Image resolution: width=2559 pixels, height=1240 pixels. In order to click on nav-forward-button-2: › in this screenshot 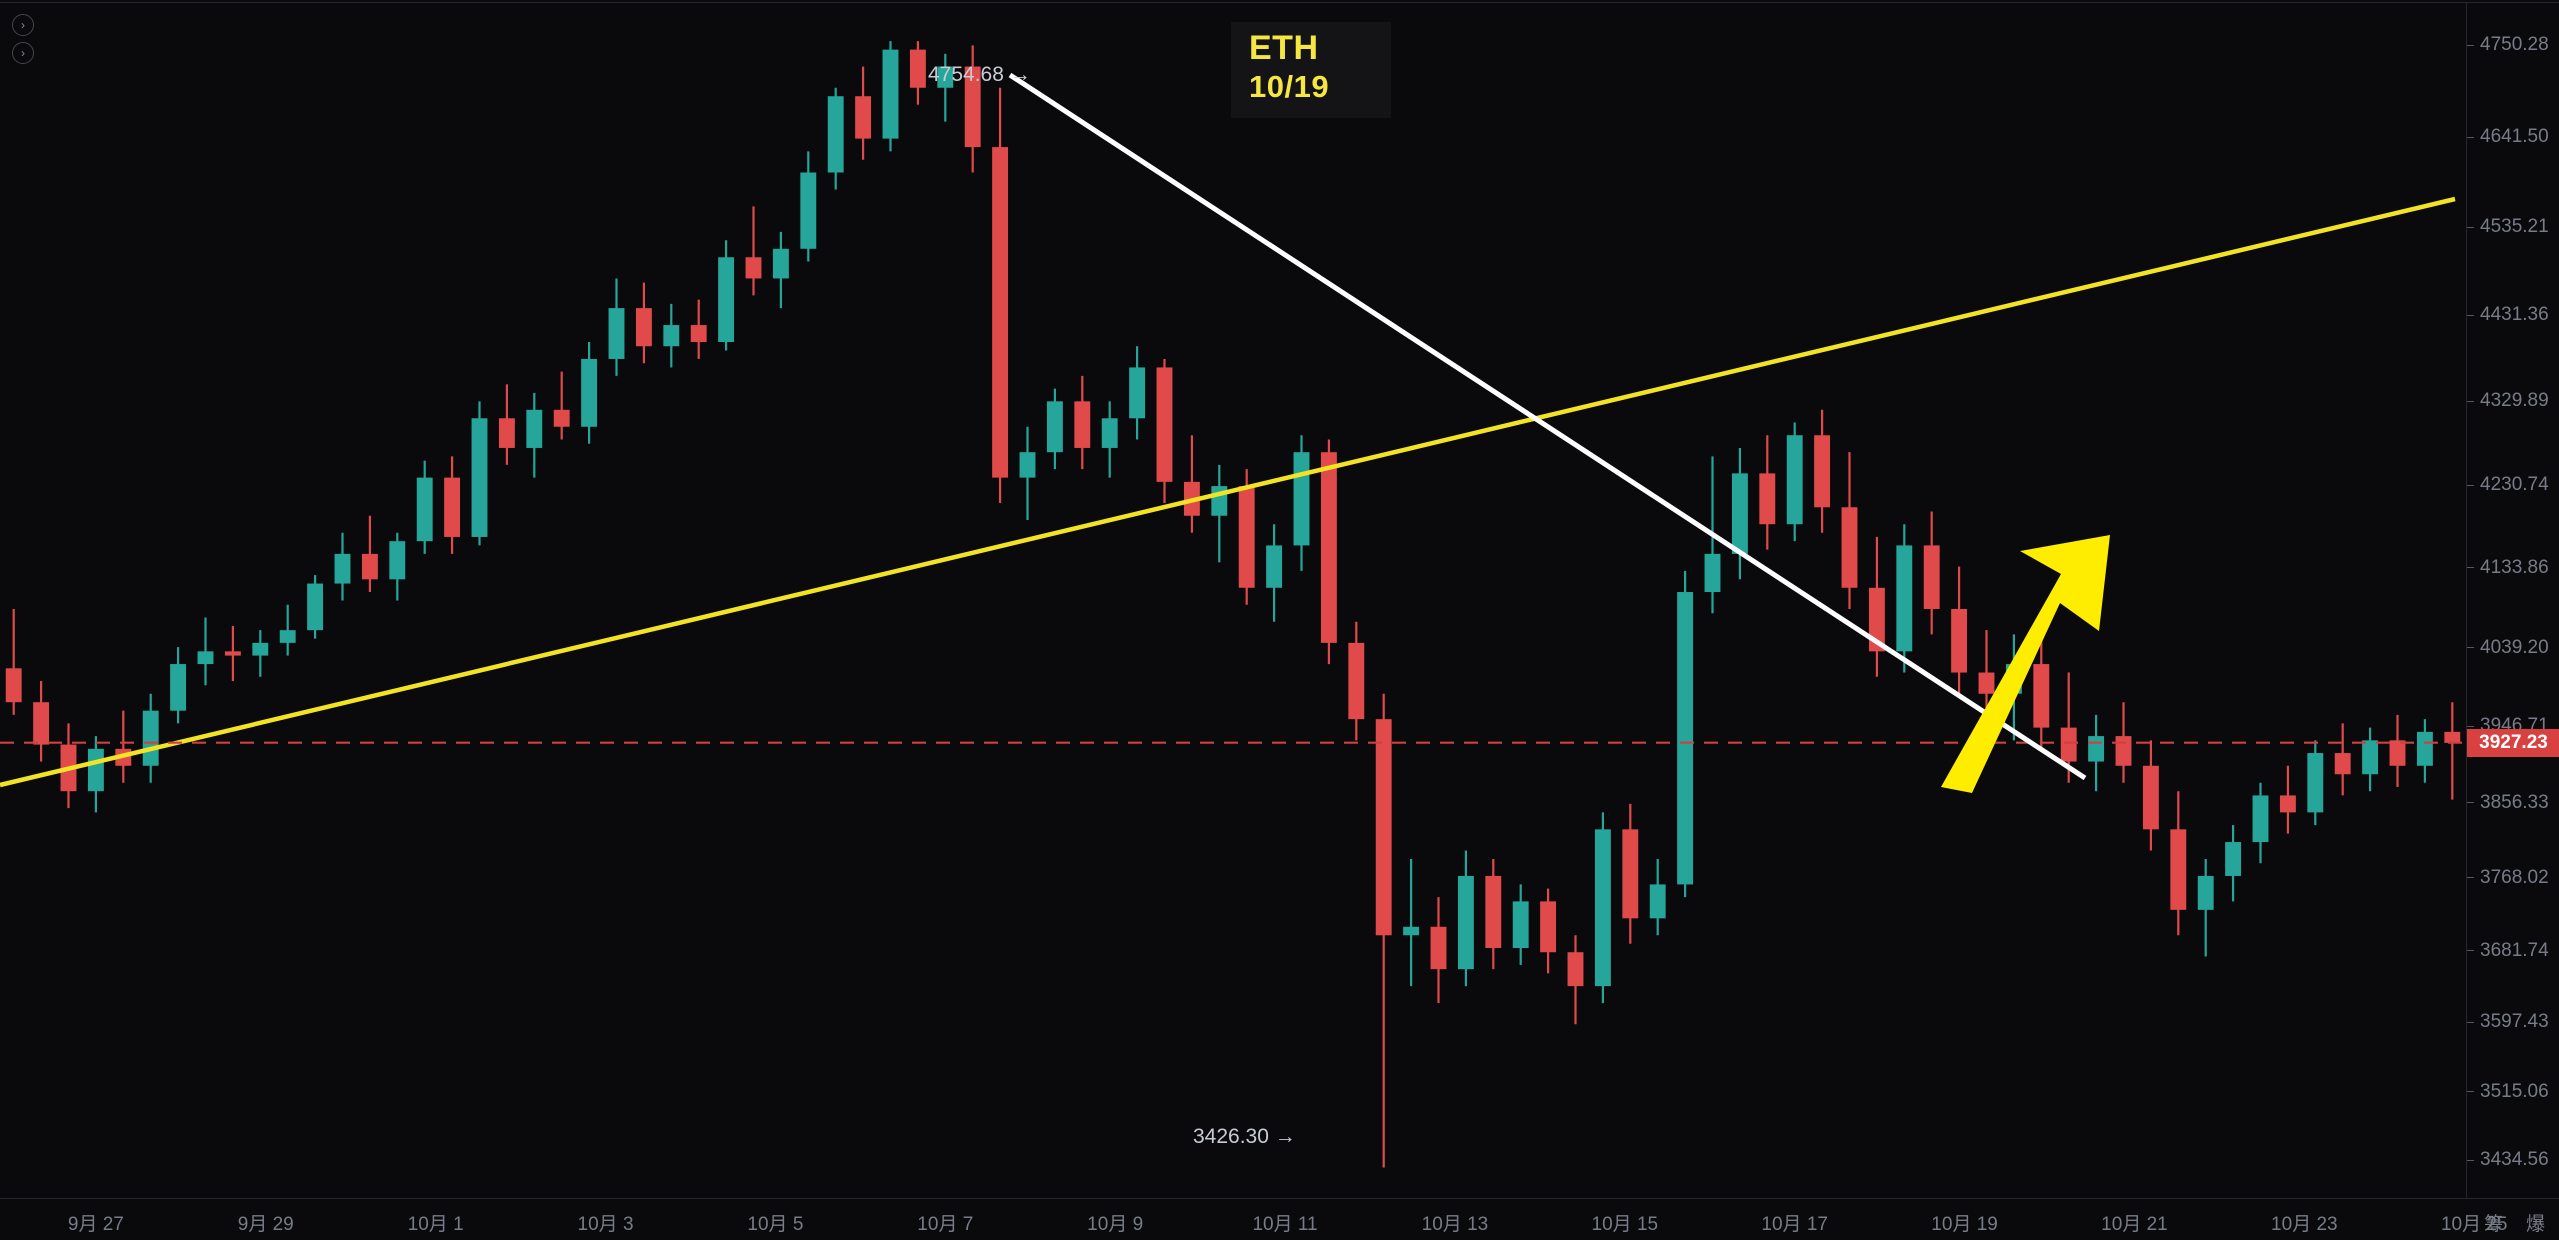, I will do `click(23, 53)`.